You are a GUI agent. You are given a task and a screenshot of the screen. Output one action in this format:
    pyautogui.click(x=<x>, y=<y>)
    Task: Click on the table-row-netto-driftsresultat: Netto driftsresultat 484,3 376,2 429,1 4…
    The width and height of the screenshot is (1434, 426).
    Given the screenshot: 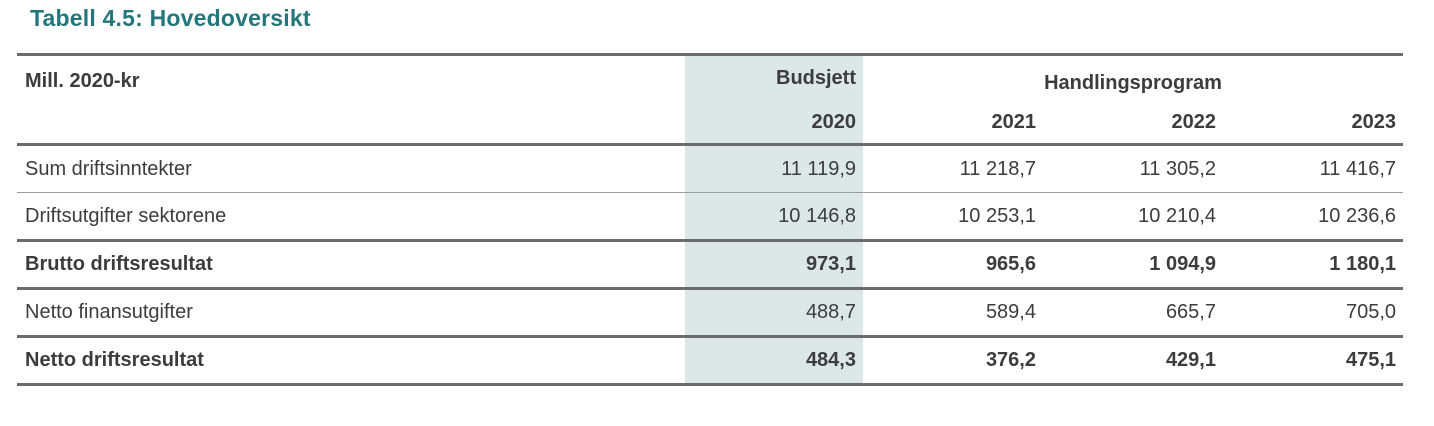 What is the action you would take?
    pyautogui.click(x=710, y=360)
    